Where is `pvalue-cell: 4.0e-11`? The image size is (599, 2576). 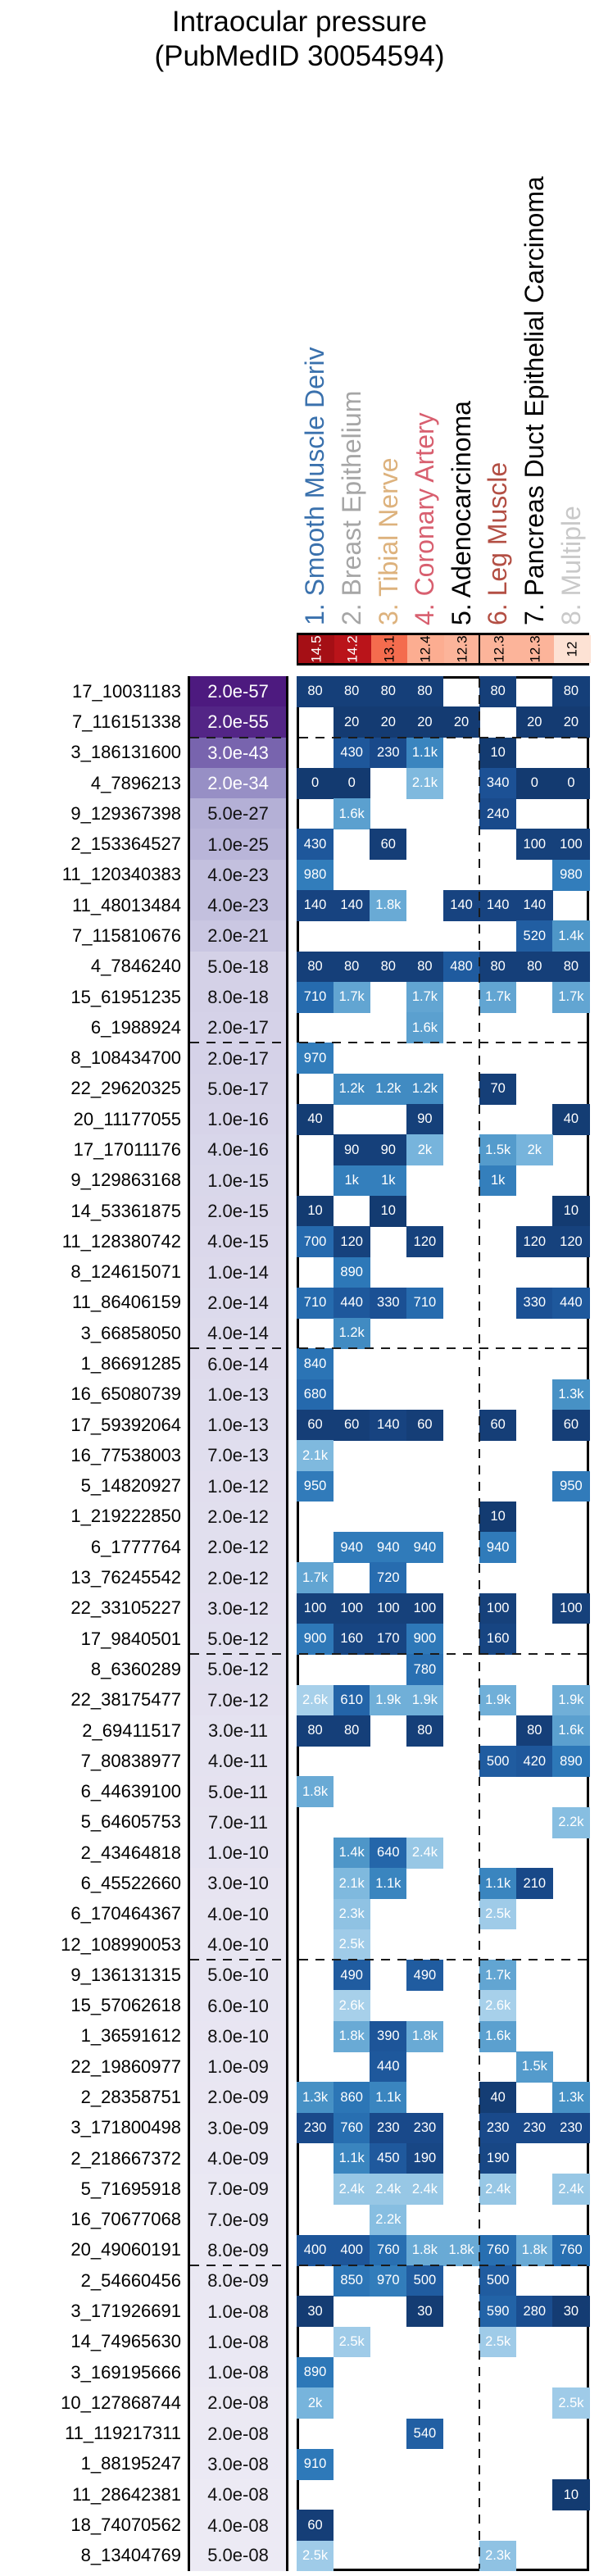 pvalue-cell: 4.0e-11 is located at coordinates (238, 1762).